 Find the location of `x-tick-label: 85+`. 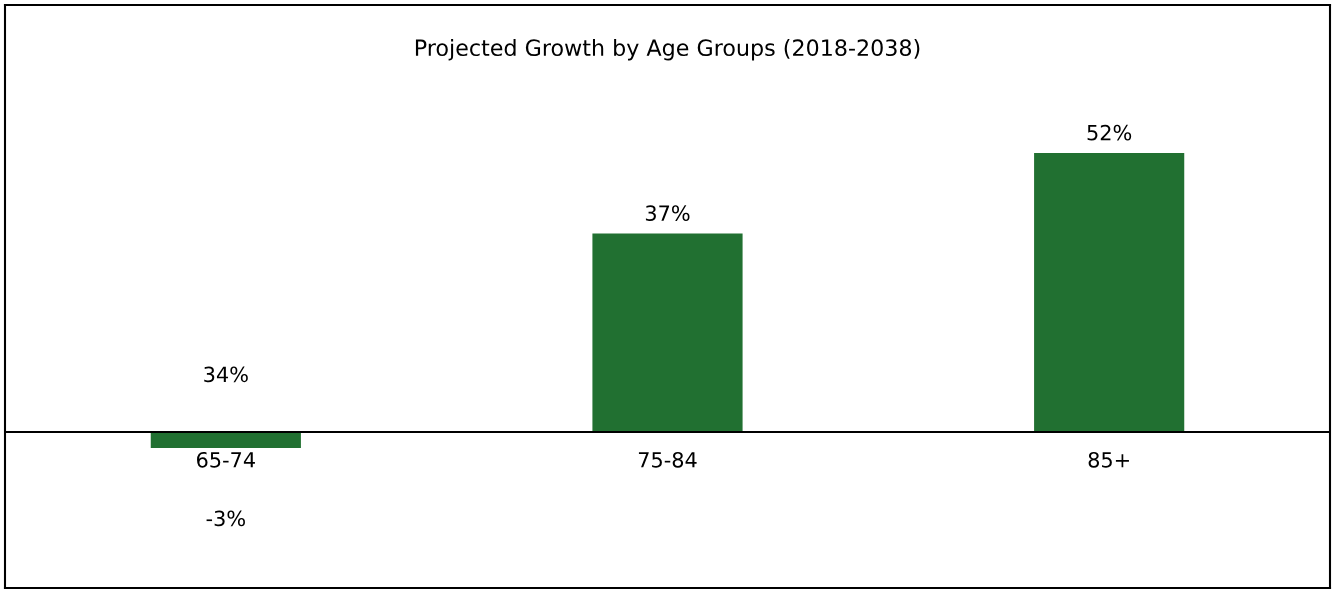

x-tick-label: 85+ is located at coordinates (1108, 459).